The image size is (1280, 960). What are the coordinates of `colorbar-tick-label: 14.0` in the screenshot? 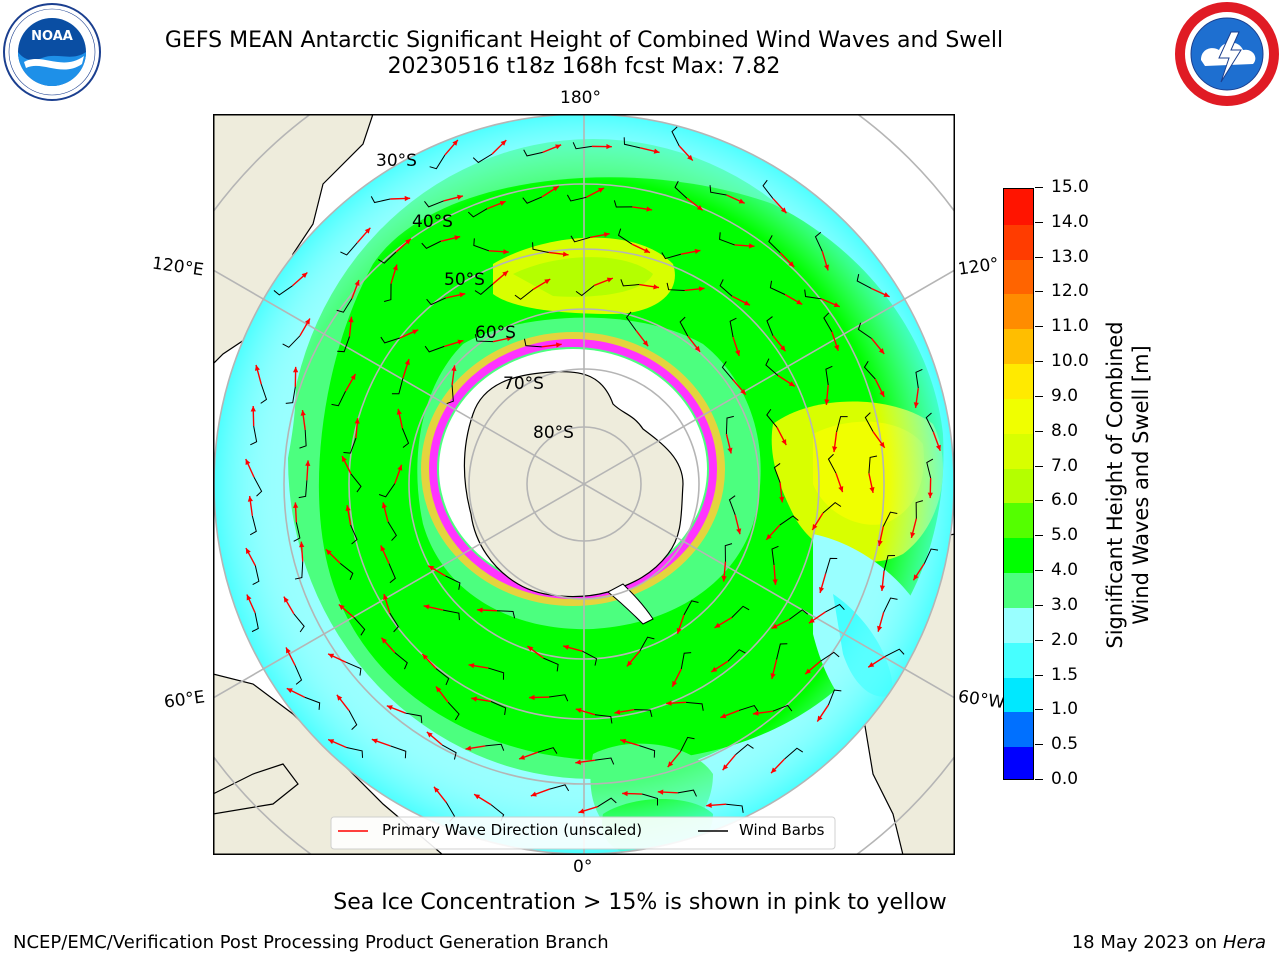 It's located at (1070, 221).